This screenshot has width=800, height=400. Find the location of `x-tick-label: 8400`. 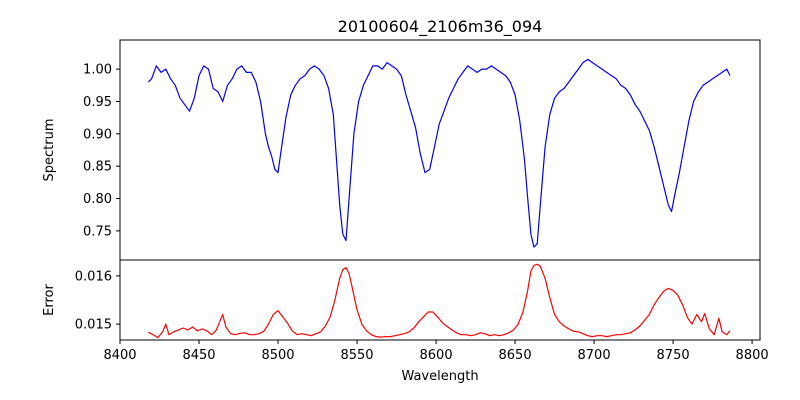

x-tick-label: 8400 is located at coordinates (119, 355).